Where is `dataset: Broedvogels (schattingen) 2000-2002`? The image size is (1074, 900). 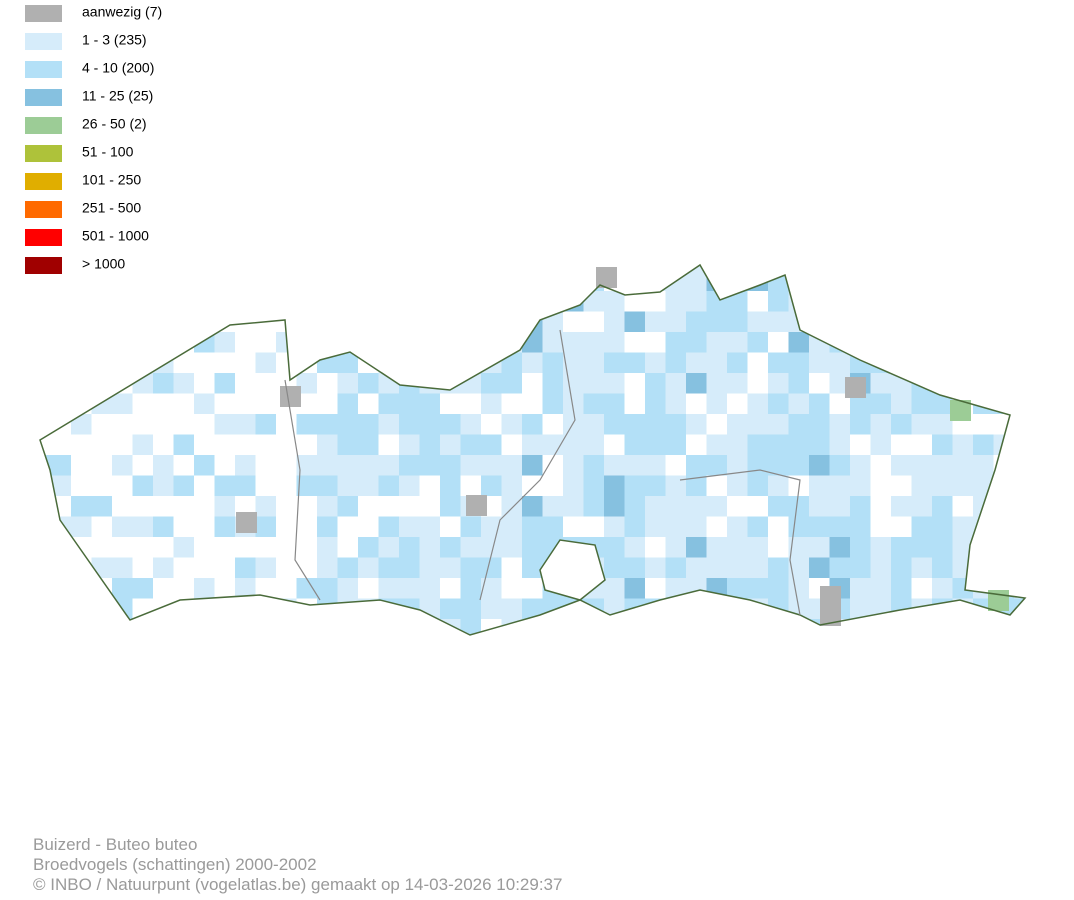 dataset: Broedvogels (schattingen) 2000-2002 is located at coordinates (175, 864).